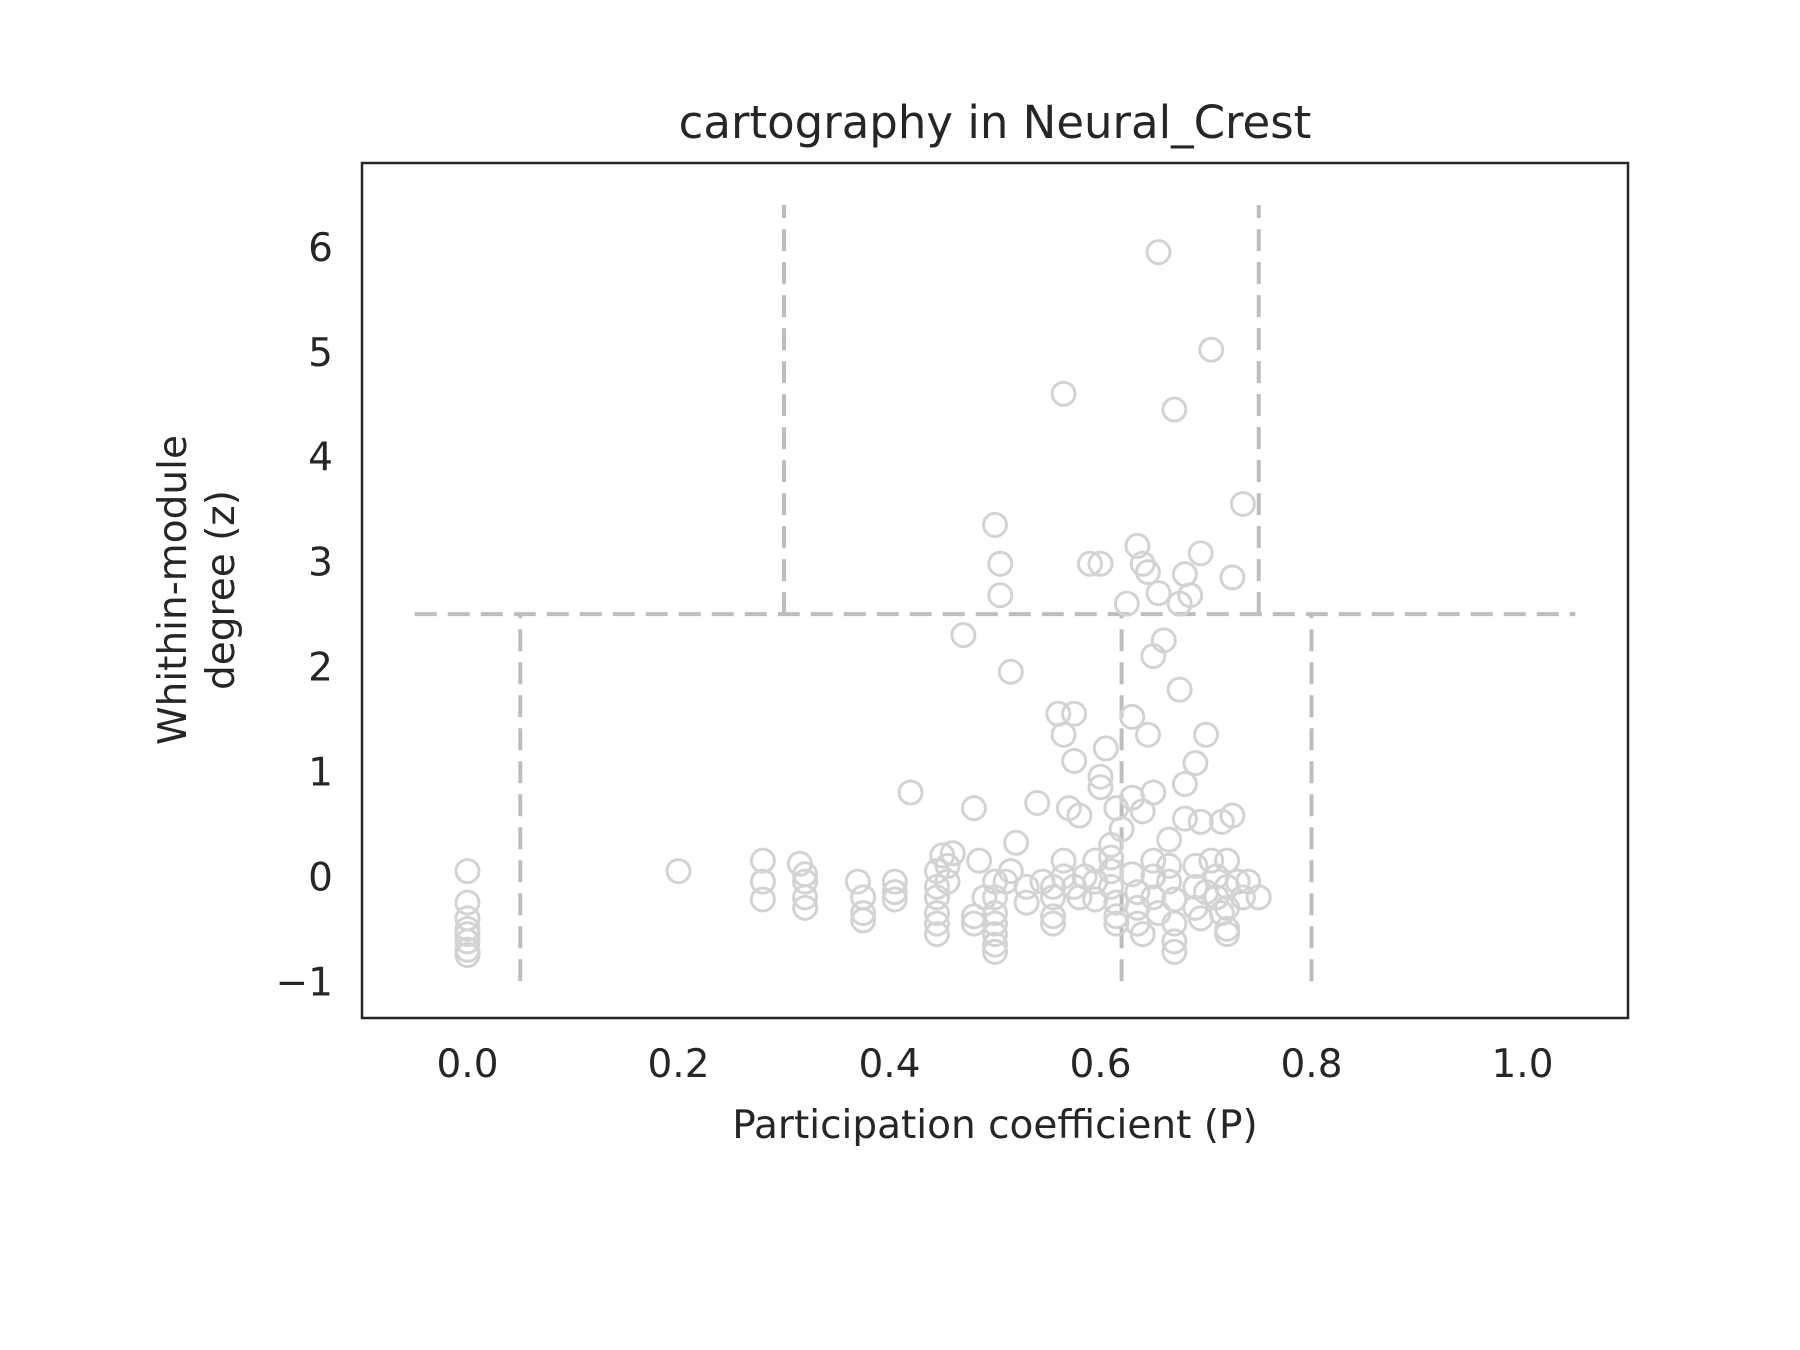  I want to click on x-tick-label: 0.6, so click(1100, 1064).